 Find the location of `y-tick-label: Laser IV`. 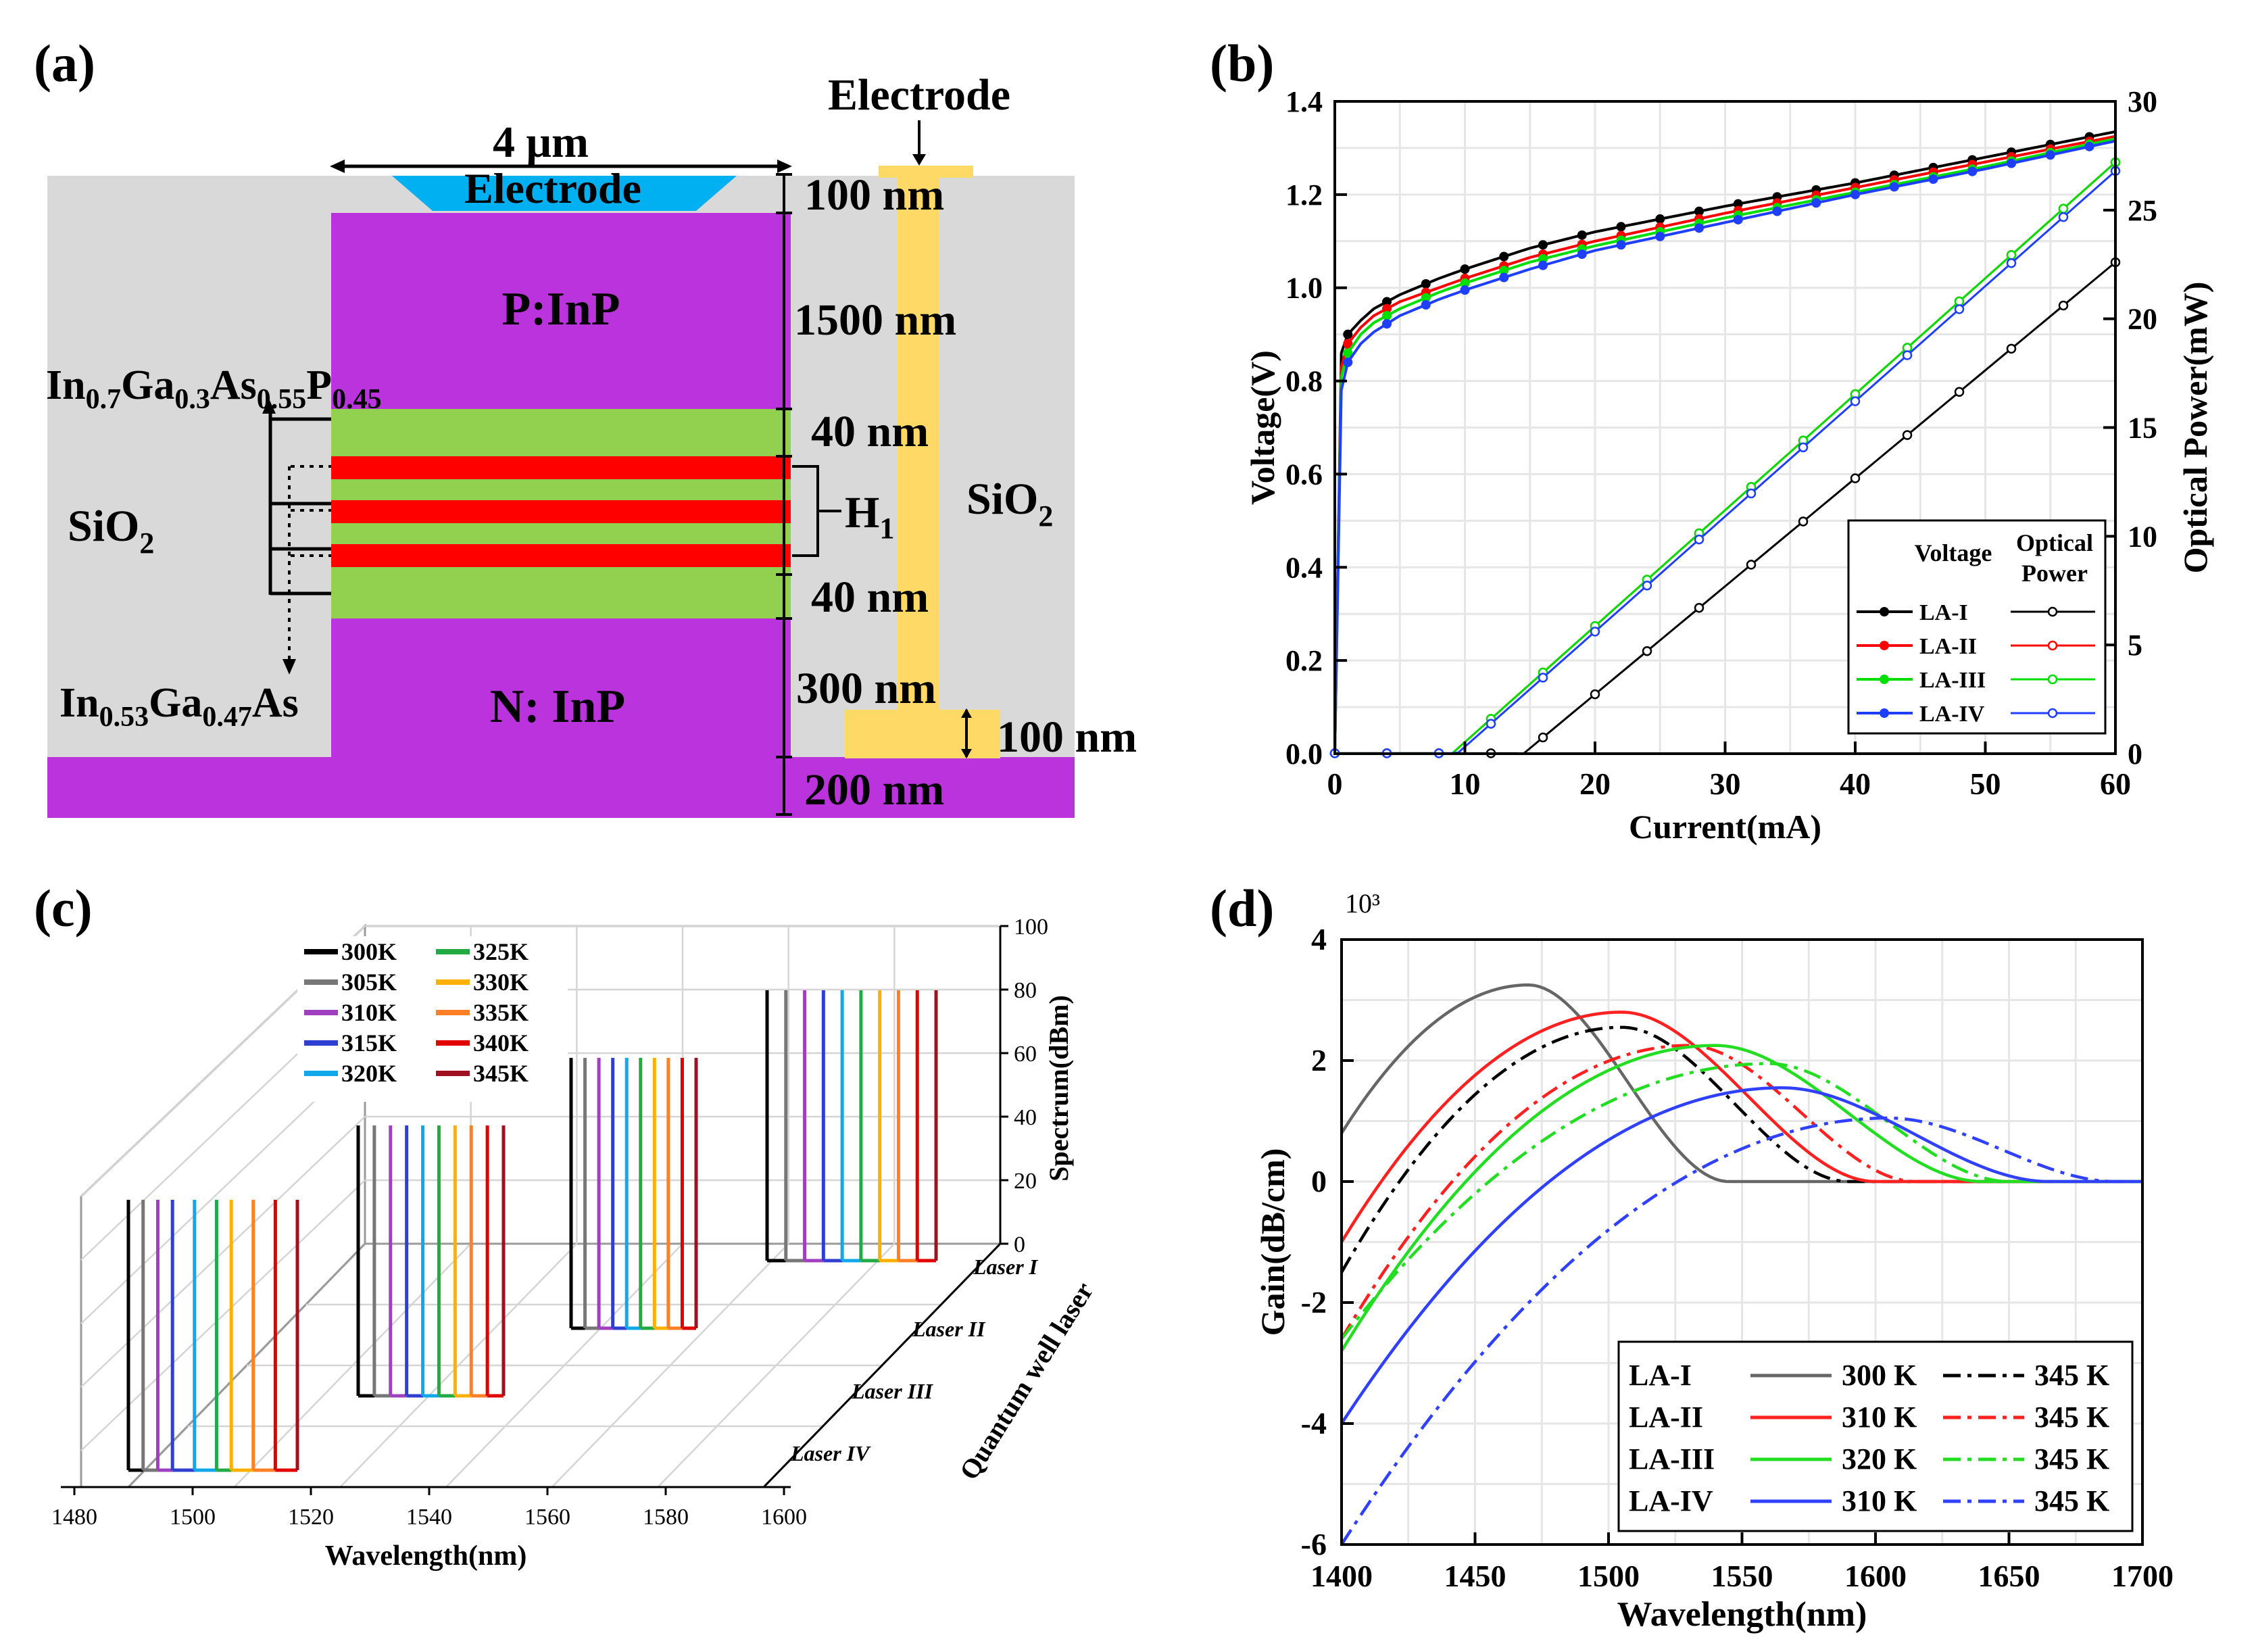

y-tick-label: Laser IV is located at coordinates (830, 1453).